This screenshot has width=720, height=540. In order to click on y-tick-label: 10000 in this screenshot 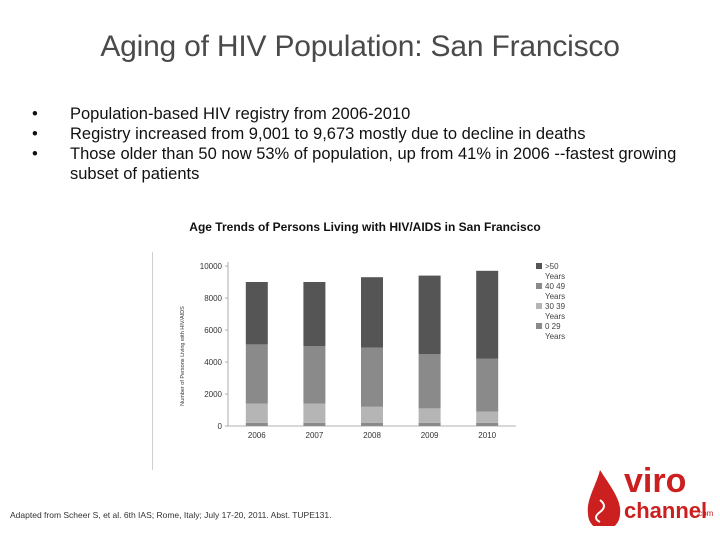, I will do `click(211, 266)`.